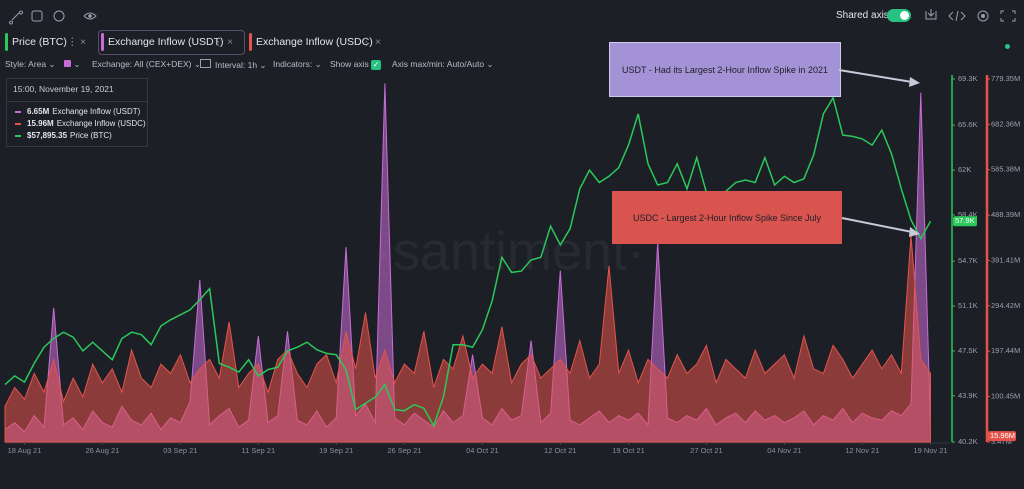 The height and width of the screenshot is (489, 1024). I want to click on style-label: Style: Area, so click(26, 64).